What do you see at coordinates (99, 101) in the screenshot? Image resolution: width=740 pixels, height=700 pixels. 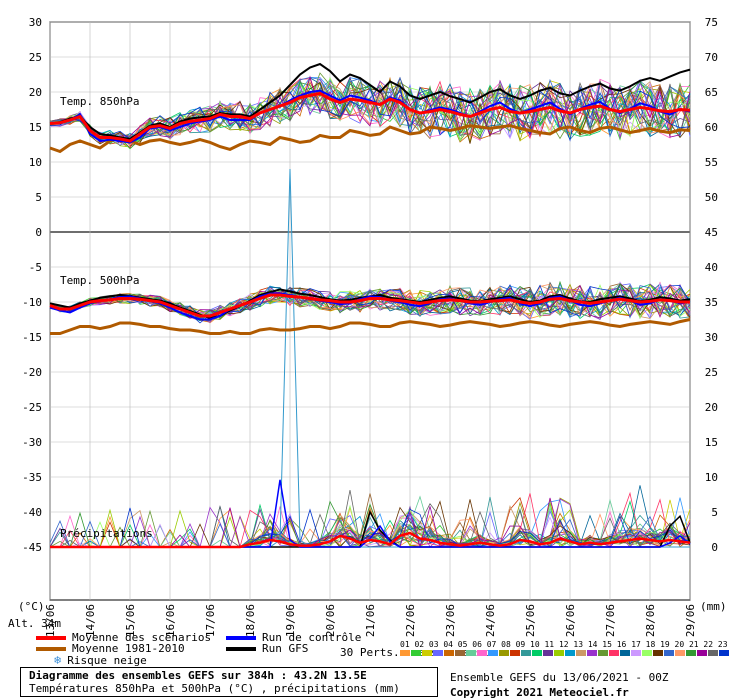 I see `label-t850: Temp. 850hPa` at bounding box center [99, 101].